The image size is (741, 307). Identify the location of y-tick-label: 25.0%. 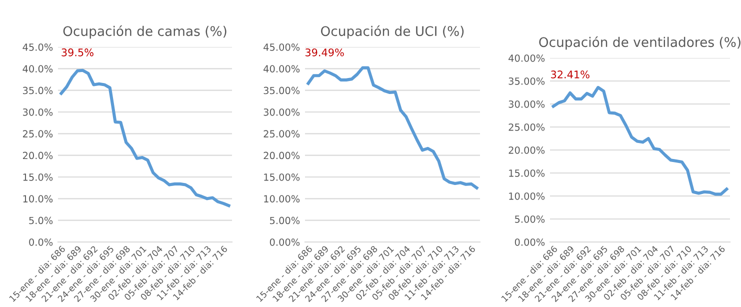
(37, 134).